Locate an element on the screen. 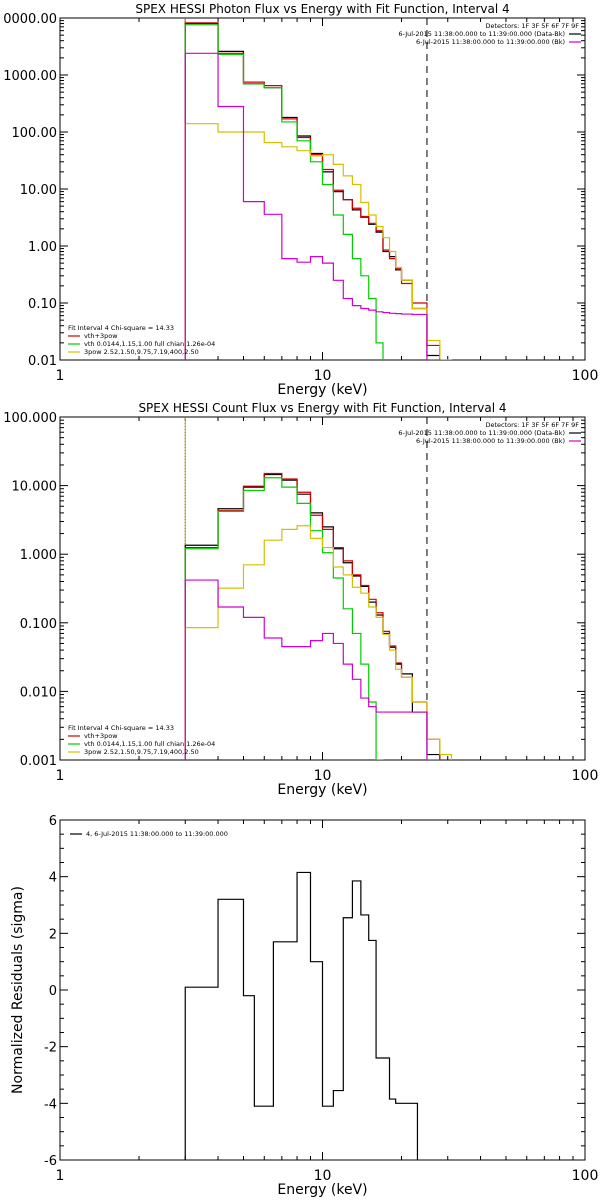  y-tick-label: 10.000 is located at coordinates (35, 487).